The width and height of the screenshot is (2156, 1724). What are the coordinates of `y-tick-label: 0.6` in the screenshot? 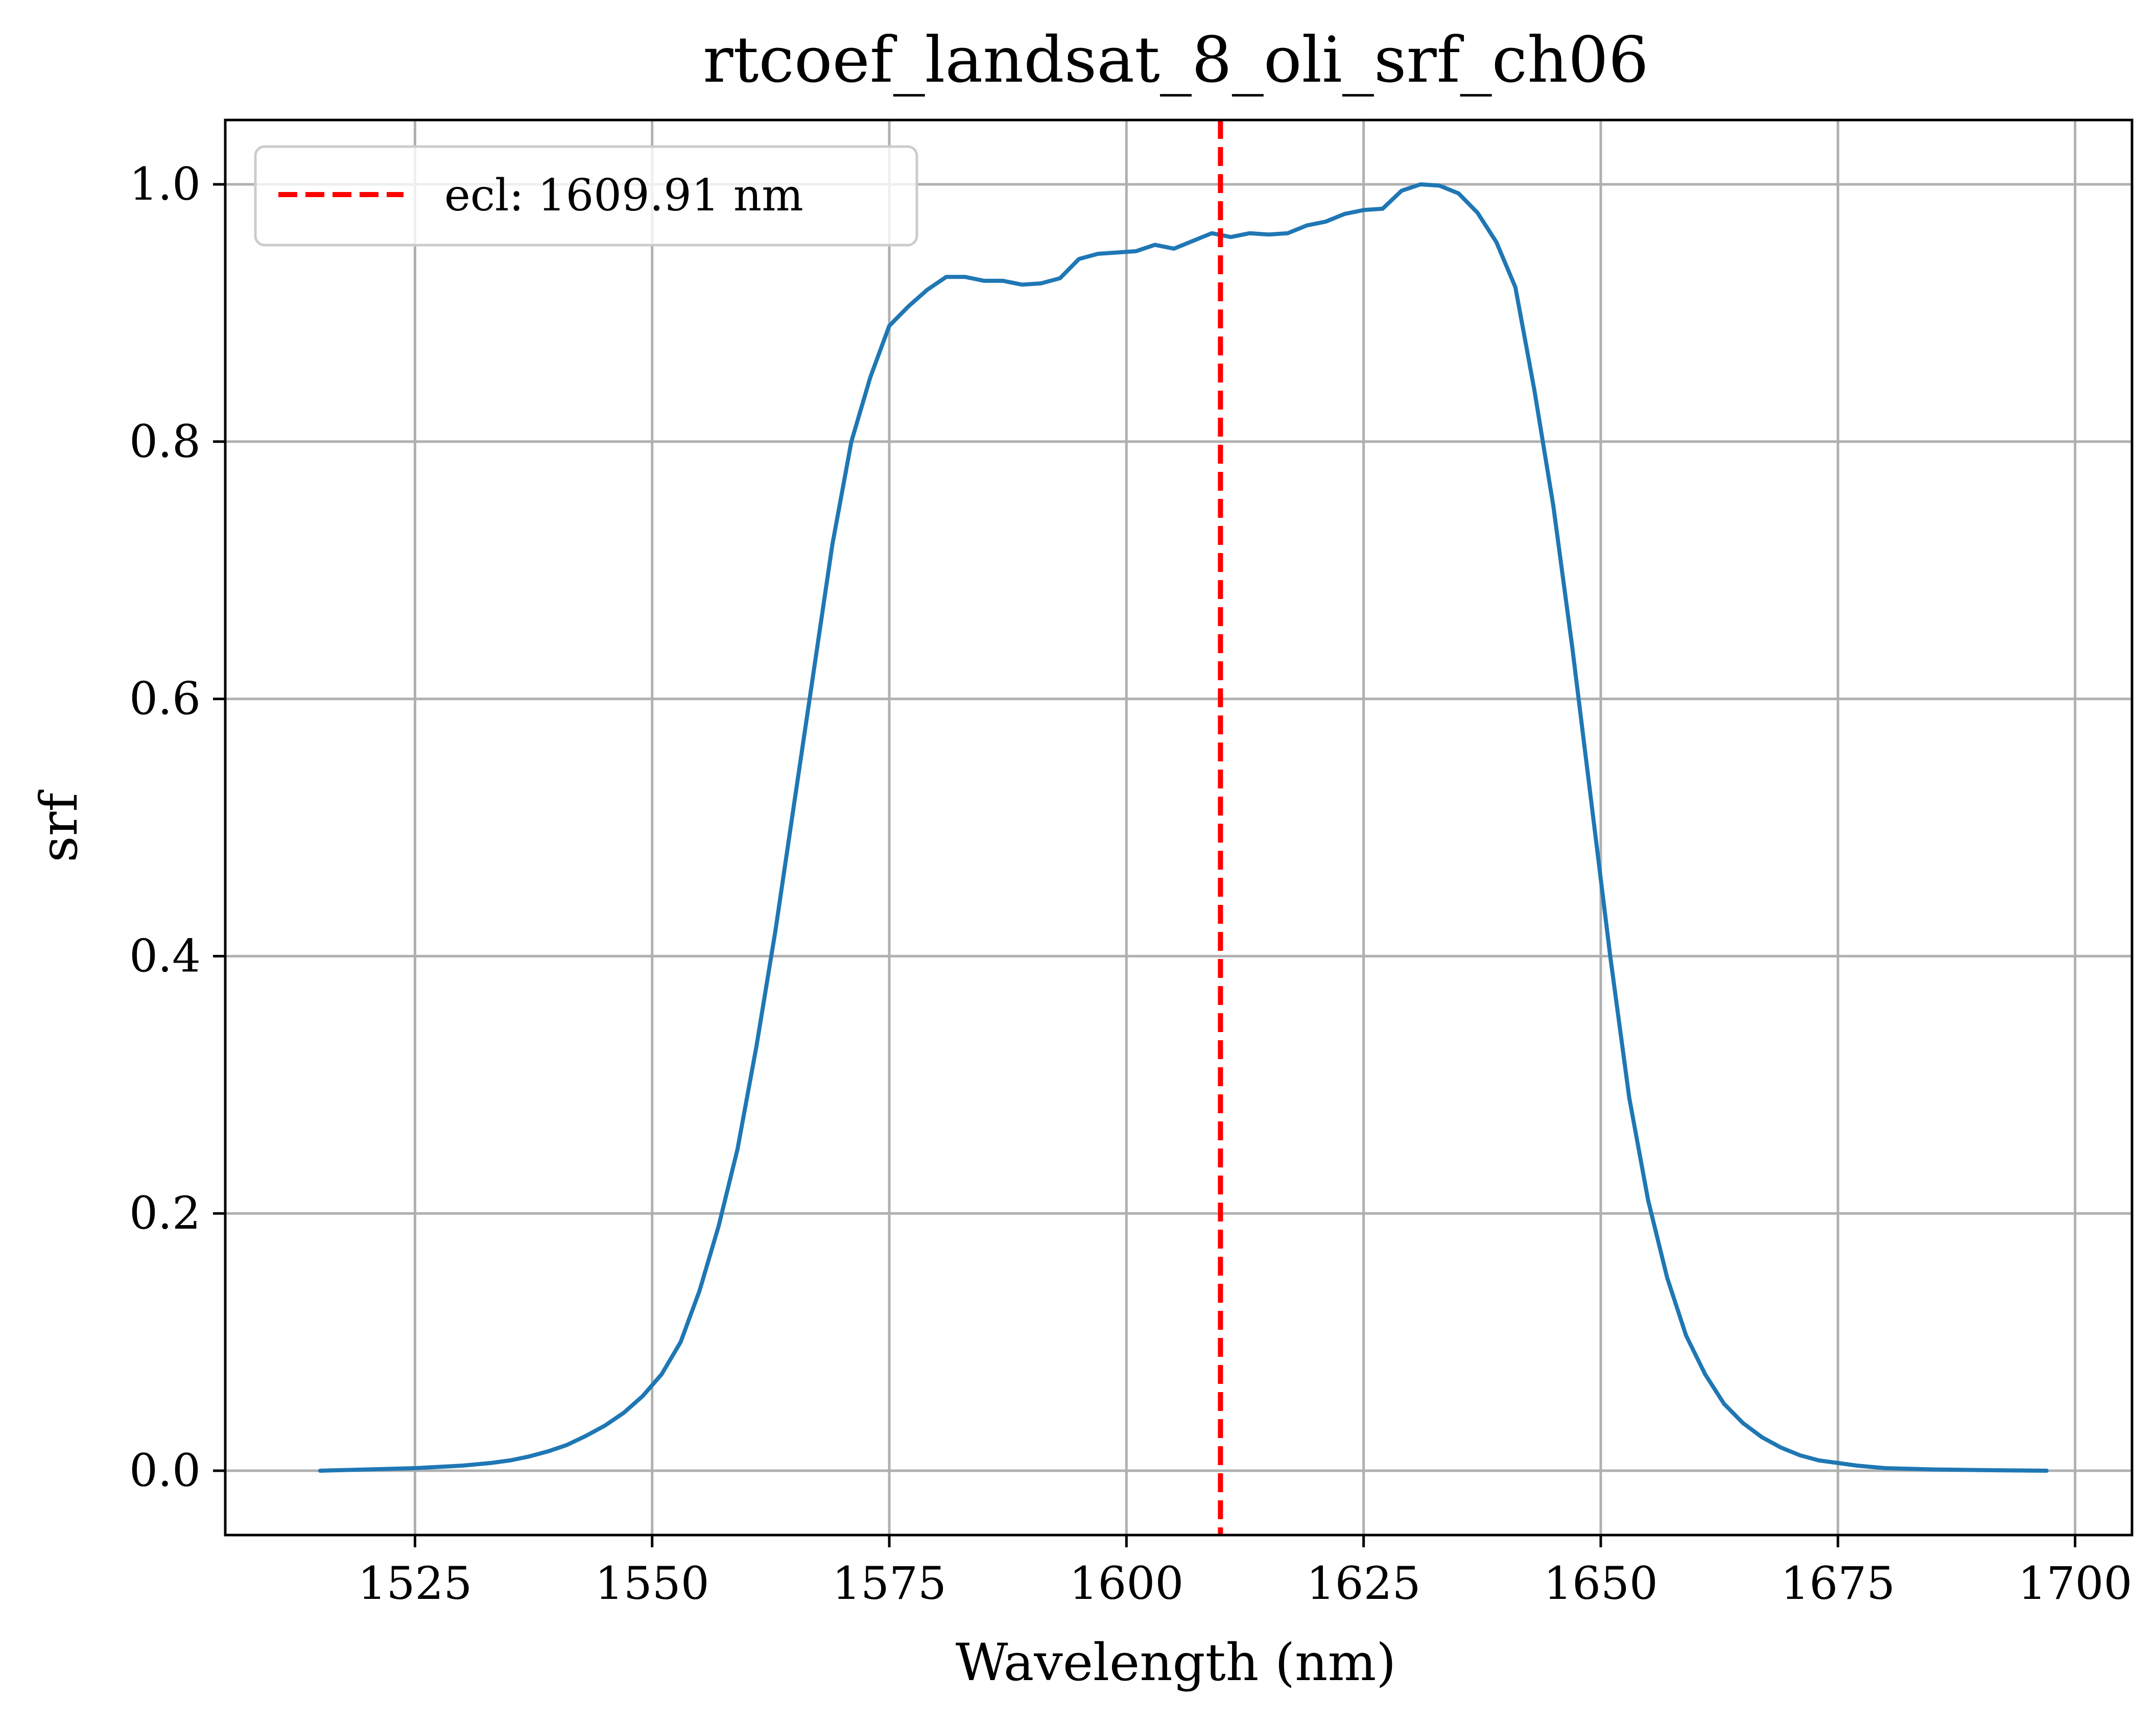 It's located at (165, 699).